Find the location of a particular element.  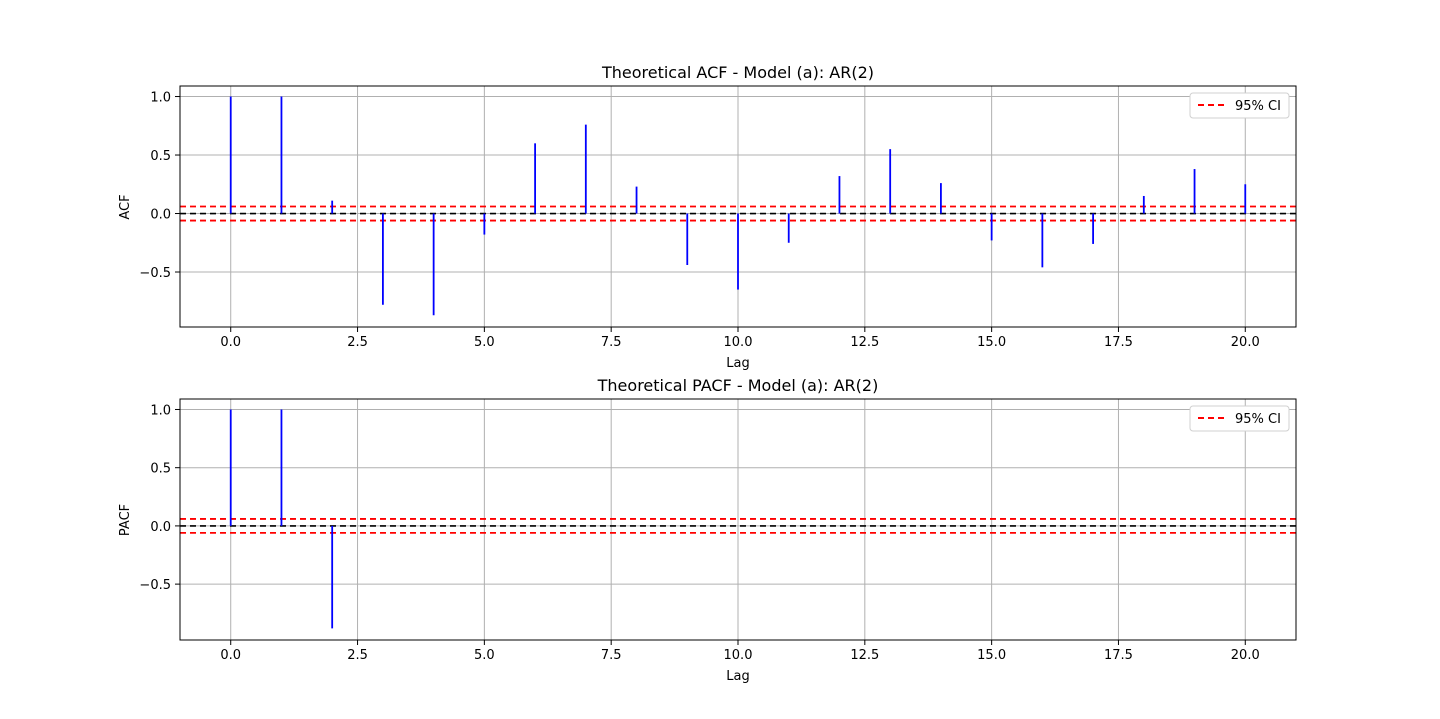

pacf-y-axis-label: PACF is located at coordinates (125, 520).